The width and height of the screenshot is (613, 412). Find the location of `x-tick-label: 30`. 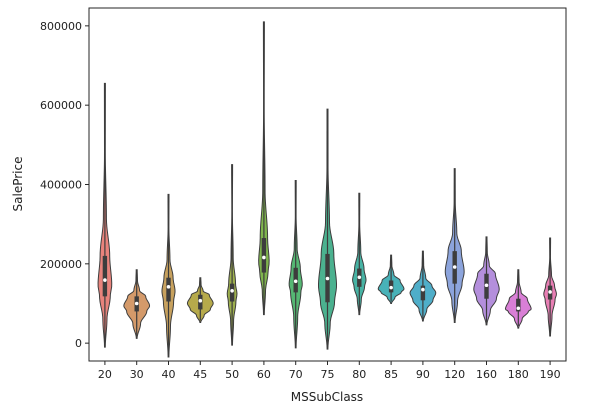

x-tick-label: 30 is located at coordinates (137, 374).